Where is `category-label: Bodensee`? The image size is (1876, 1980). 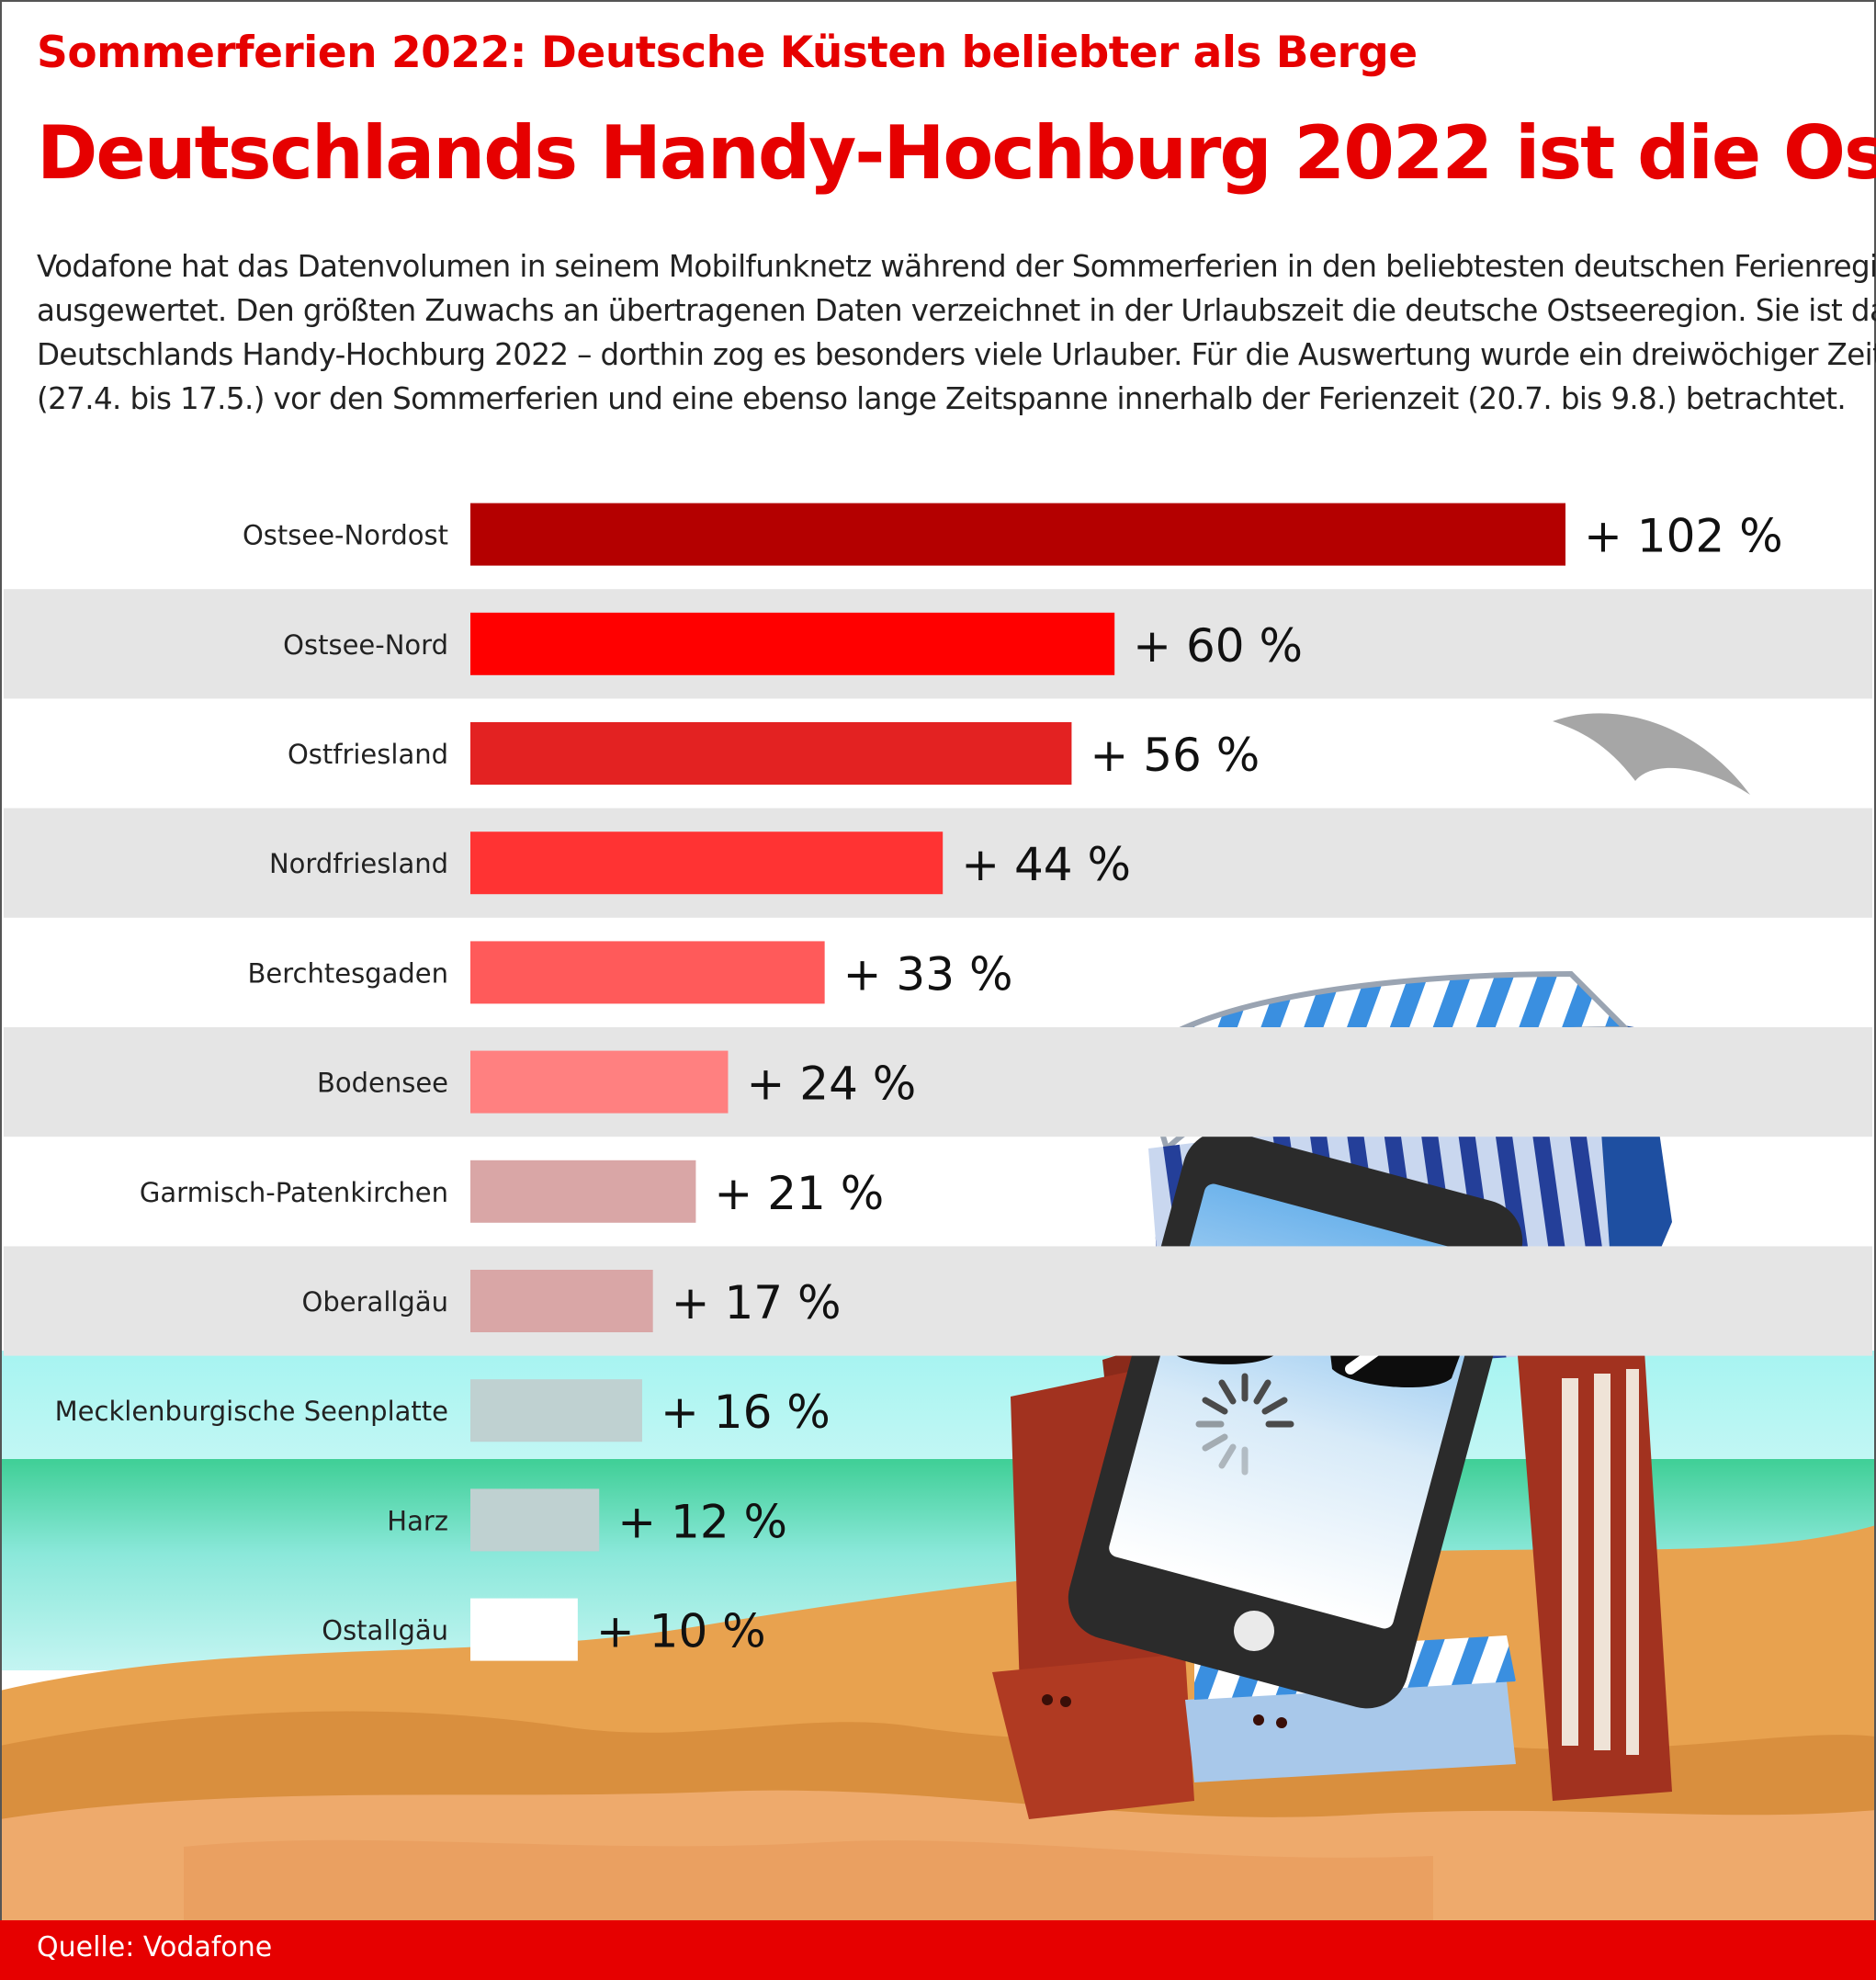 category-label: Bodensee is located at coordinates (382, 1083).